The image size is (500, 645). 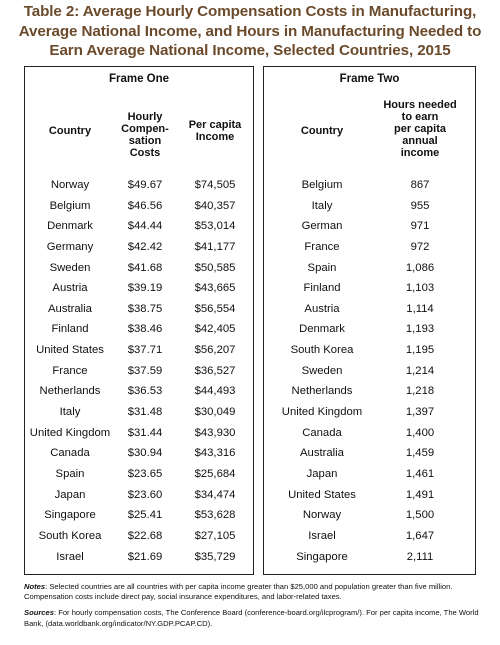 I want to click on table-row: Japan $23.60 $34,474, so click(x=139, y=495).